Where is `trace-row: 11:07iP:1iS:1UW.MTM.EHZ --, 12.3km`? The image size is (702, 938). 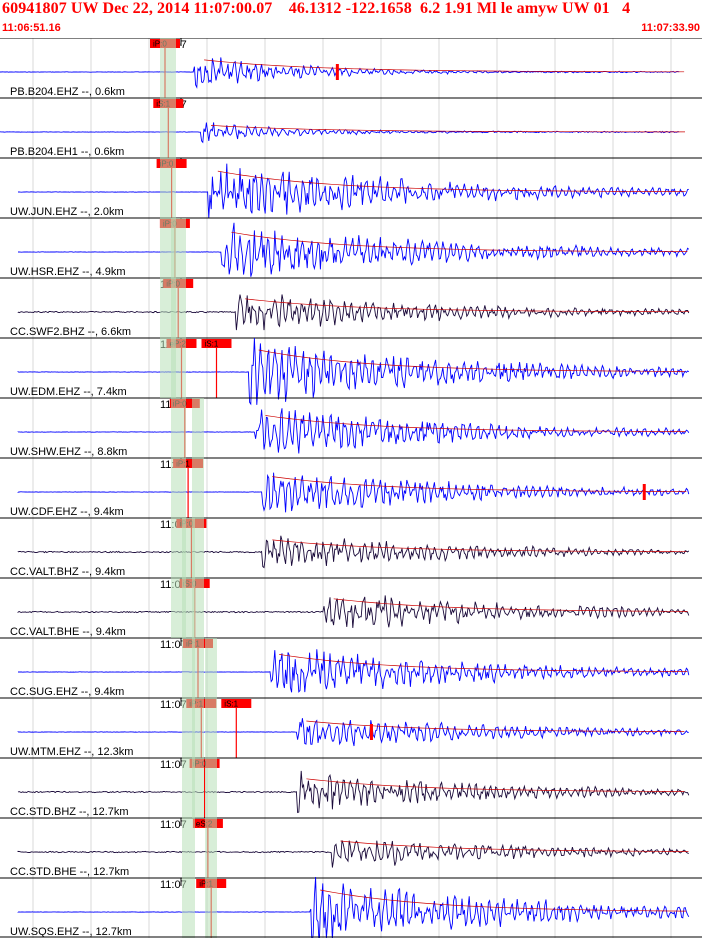 trace-row: 11:07iP:1iS:1UW.MTM.EHZ --, 12.3km is located at coordinates (351, 727).